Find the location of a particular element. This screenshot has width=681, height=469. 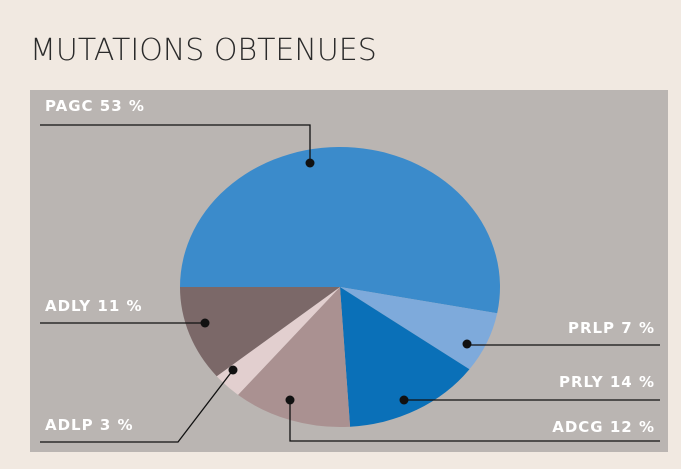

value-label: 12 % is located at coordinates (632, 427).